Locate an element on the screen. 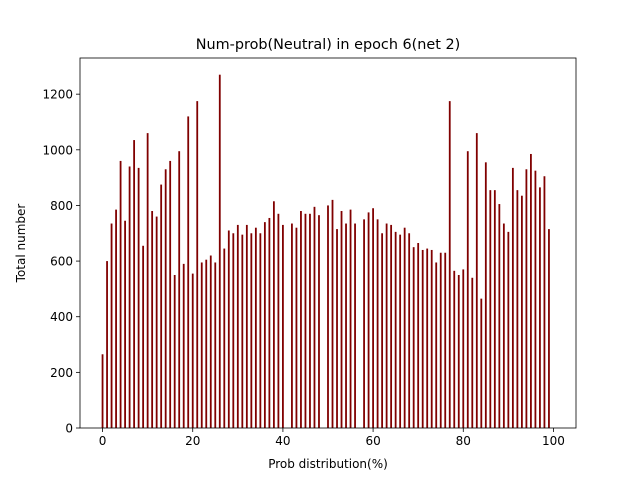 The width and height of the screenshot is (640, 480). x-tick-label: 60 is located at coordinates (372, 441).